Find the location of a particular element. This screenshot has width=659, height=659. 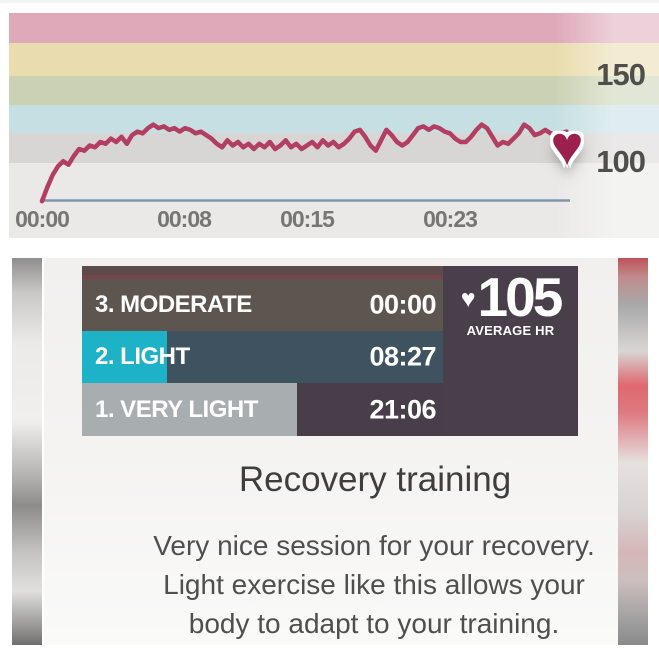

zone-label: 1. VERY LIGHT is located at coordinates (176, 409).